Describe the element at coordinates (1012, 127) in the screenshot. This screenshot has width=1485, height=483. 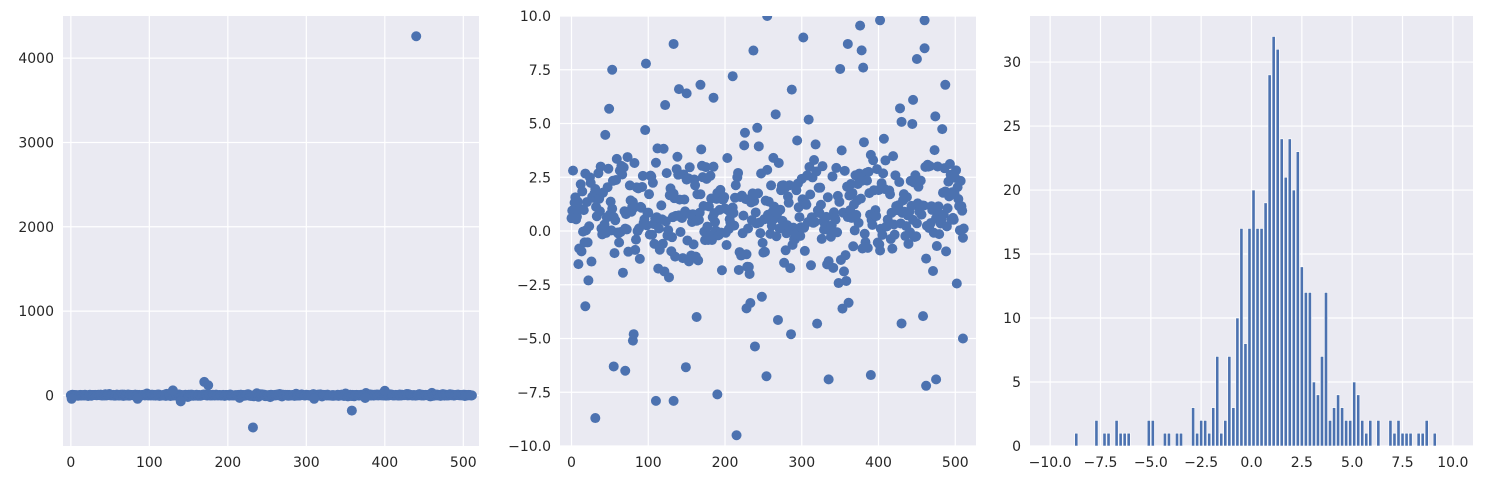
I see `y-tick-label: 25` at that location.